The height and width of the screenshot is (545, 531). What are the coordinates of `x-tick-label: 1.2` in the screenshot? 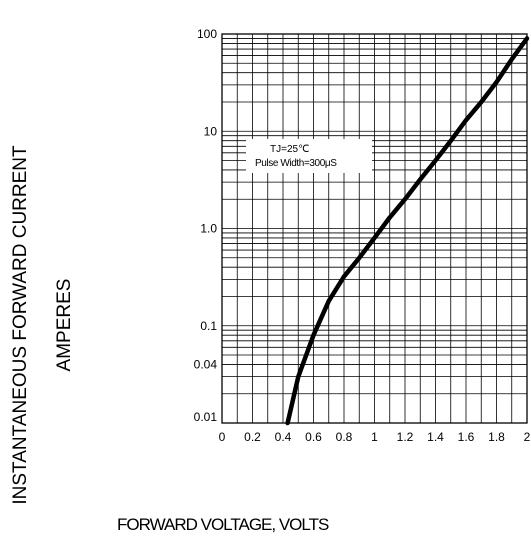 It's located at (405, 437).